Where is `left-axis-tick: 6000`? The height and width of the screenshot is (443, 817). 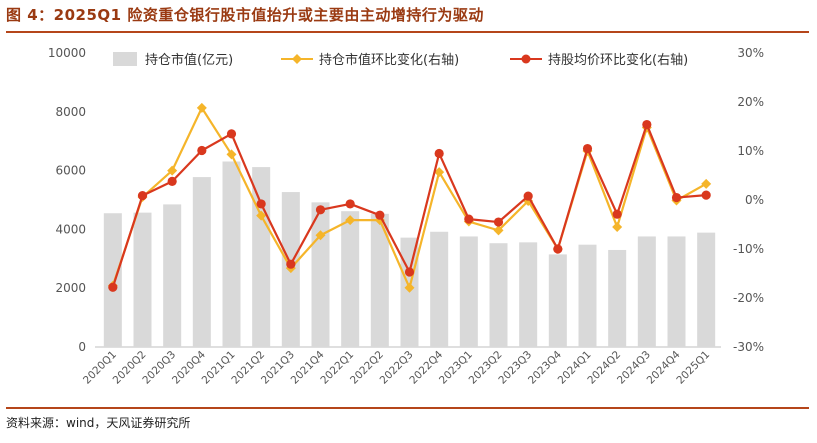 left-axis-tick: 6000 is located at coordinates (70, 171).